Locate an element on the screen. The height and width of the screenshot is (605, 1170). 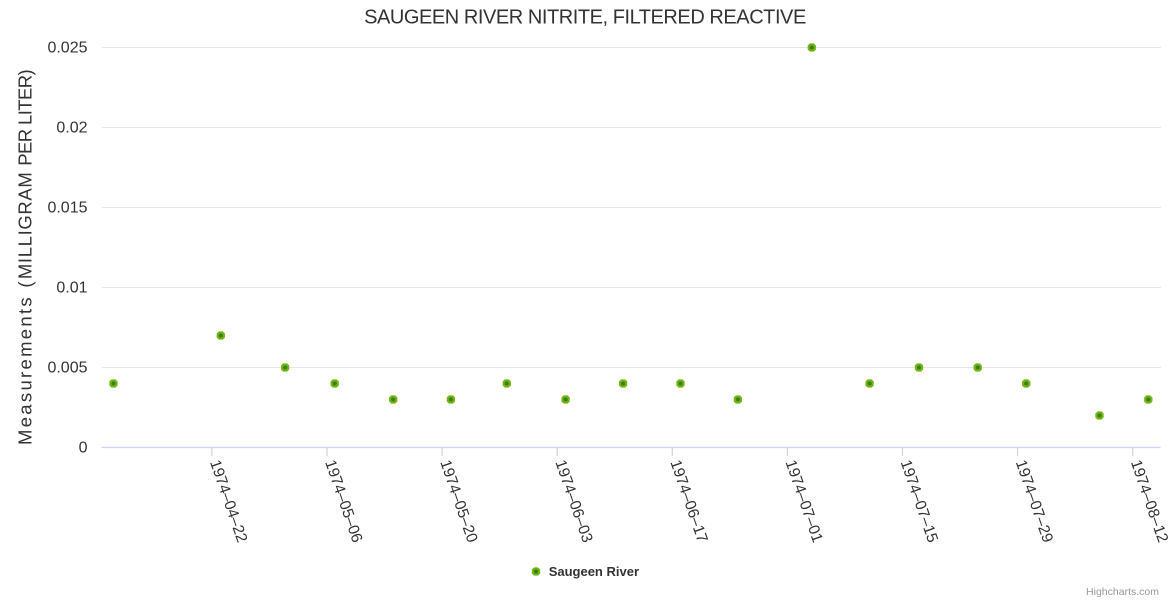
svg-text: 0.025 is located at coordinates (67, 48).